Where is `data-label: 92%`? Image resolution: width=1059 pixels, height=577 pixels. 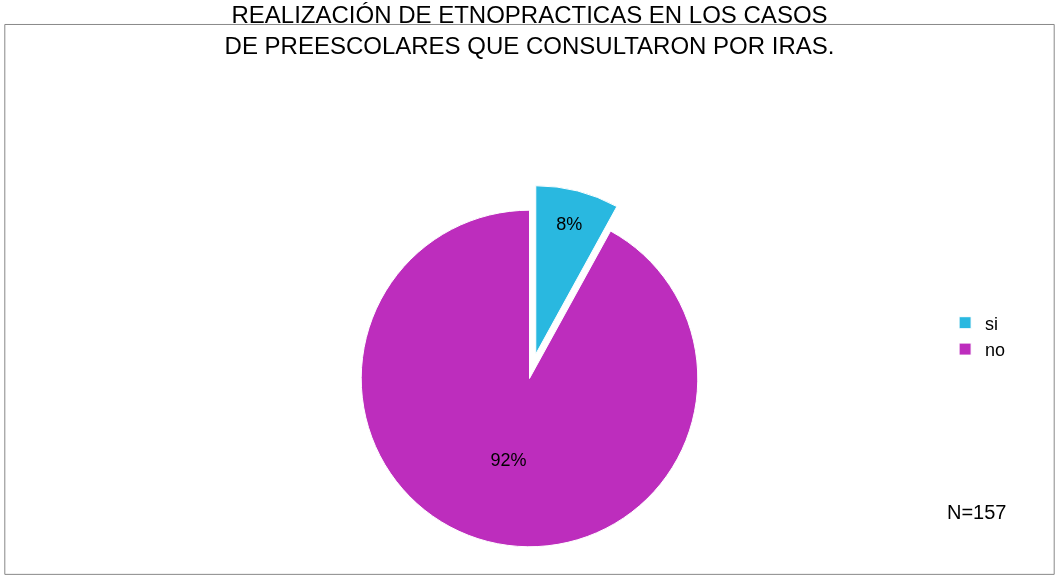 data-label: 92% is located at coordinates (508, 459).